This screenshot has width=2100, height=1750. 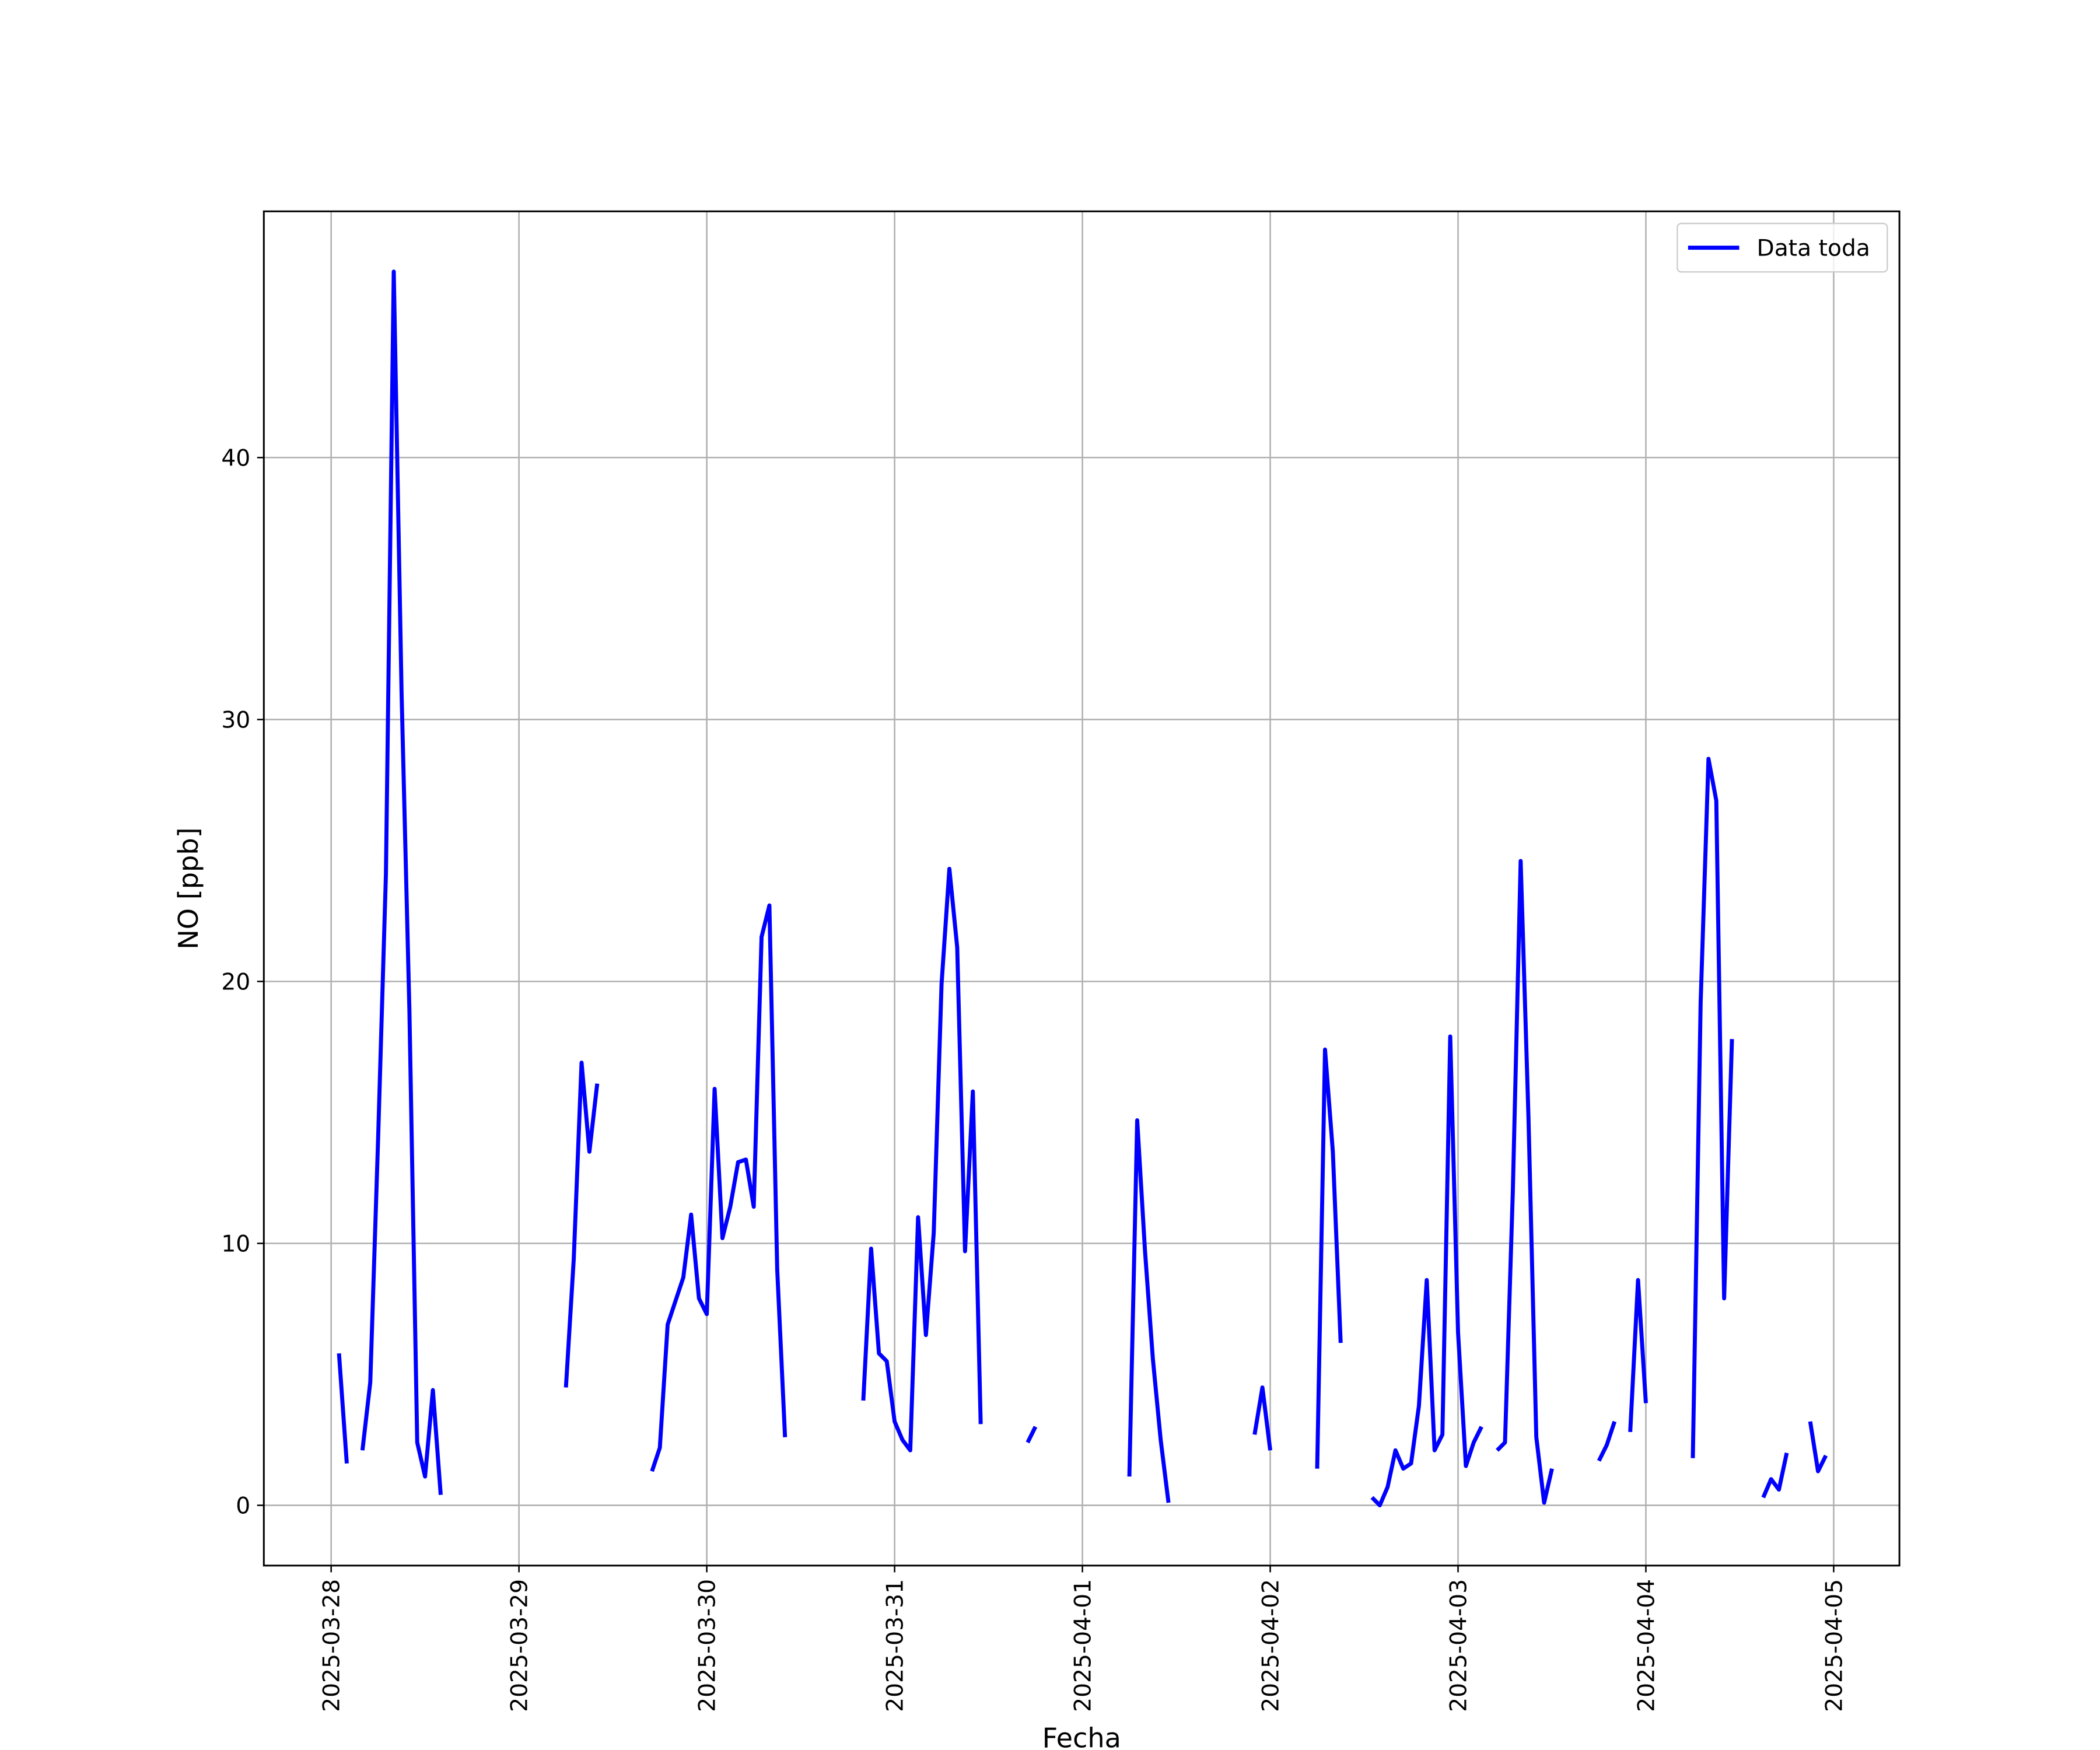 I want to click on y-tick-label: 30, so click(x=235, y=720).